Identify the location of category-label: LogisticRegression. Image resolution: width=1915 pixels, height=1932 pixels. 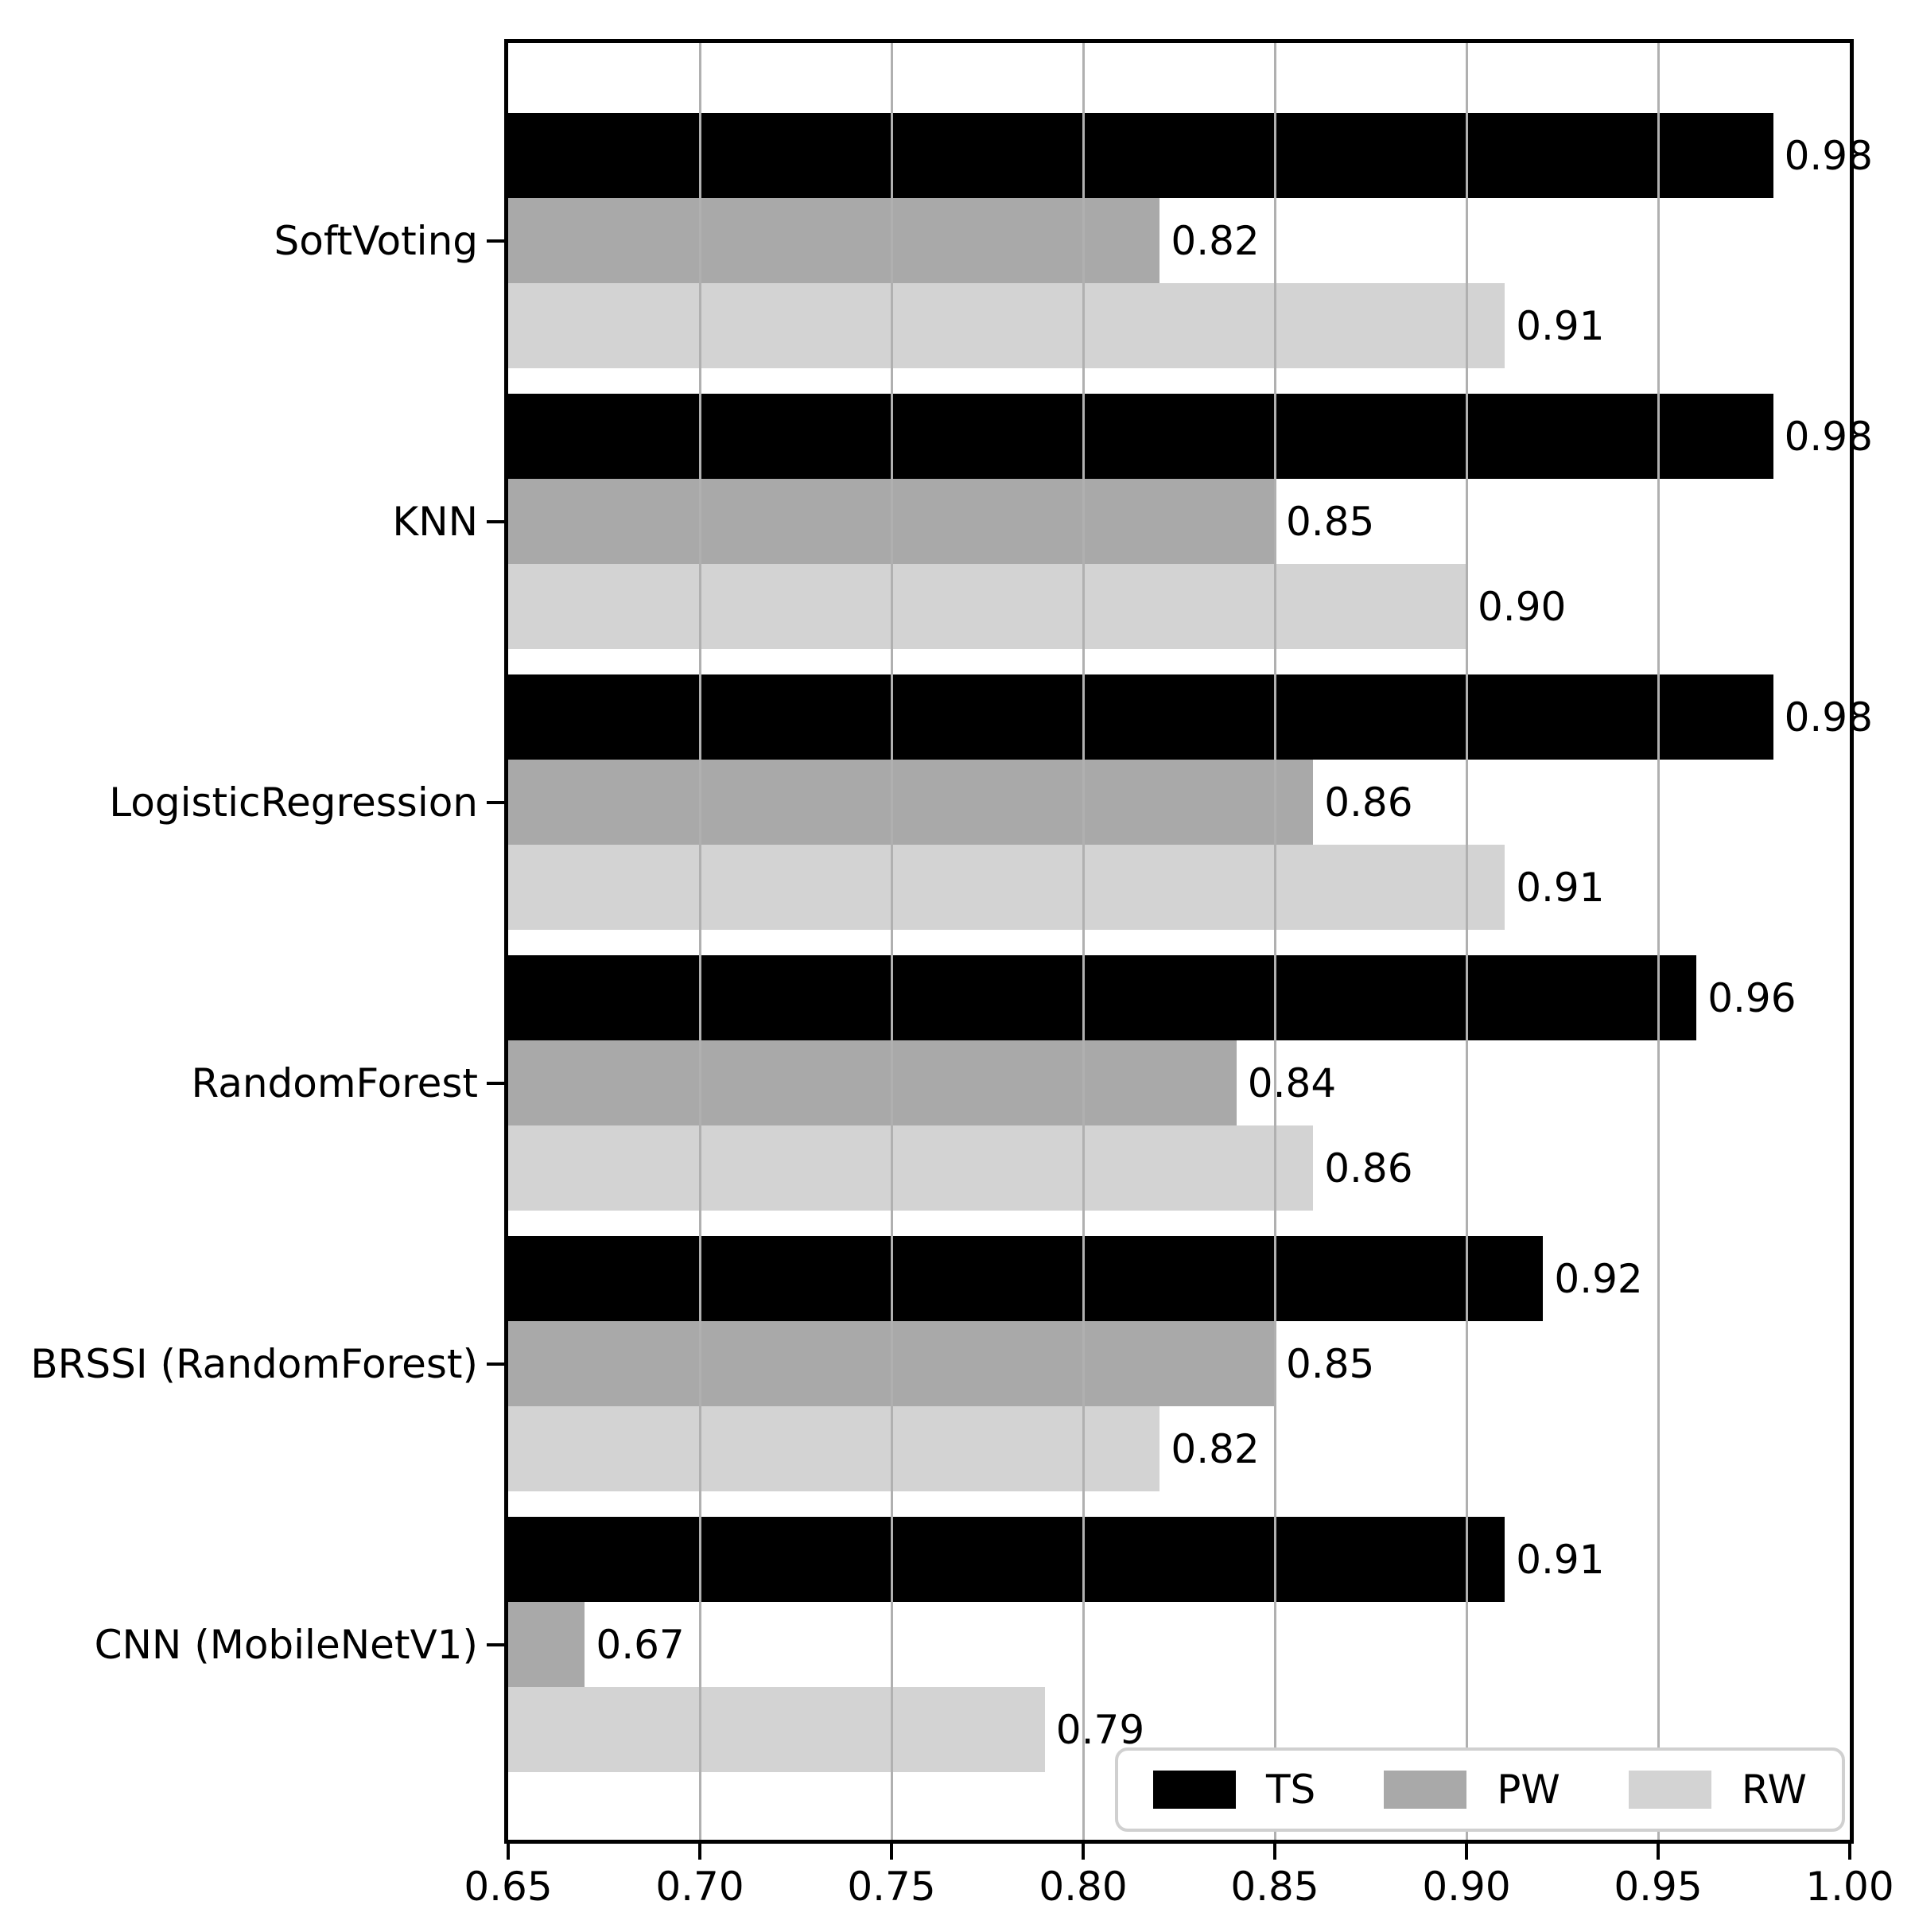
(294, 802).